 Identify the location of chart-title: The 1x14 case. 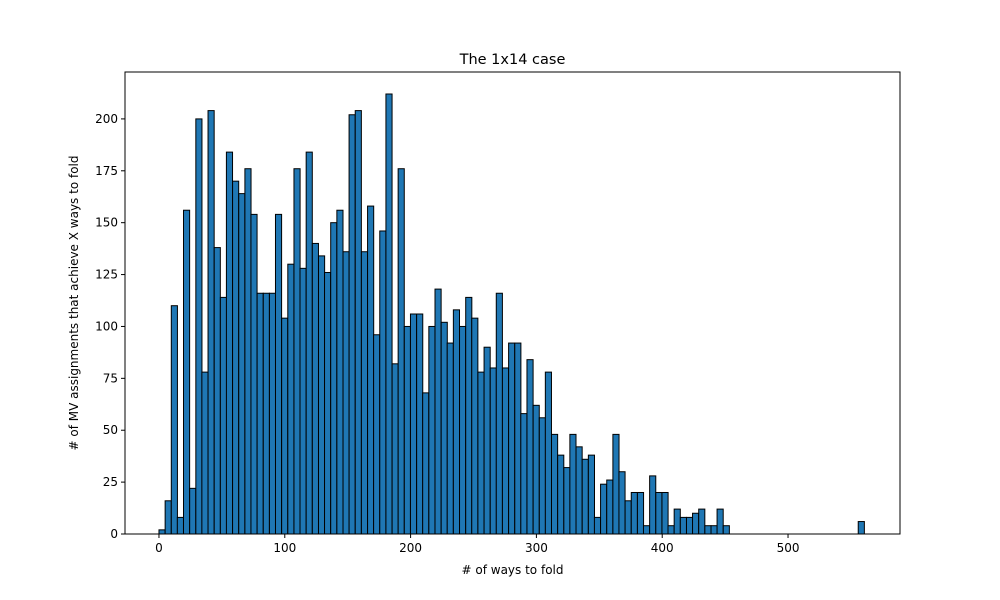
(512, 60).